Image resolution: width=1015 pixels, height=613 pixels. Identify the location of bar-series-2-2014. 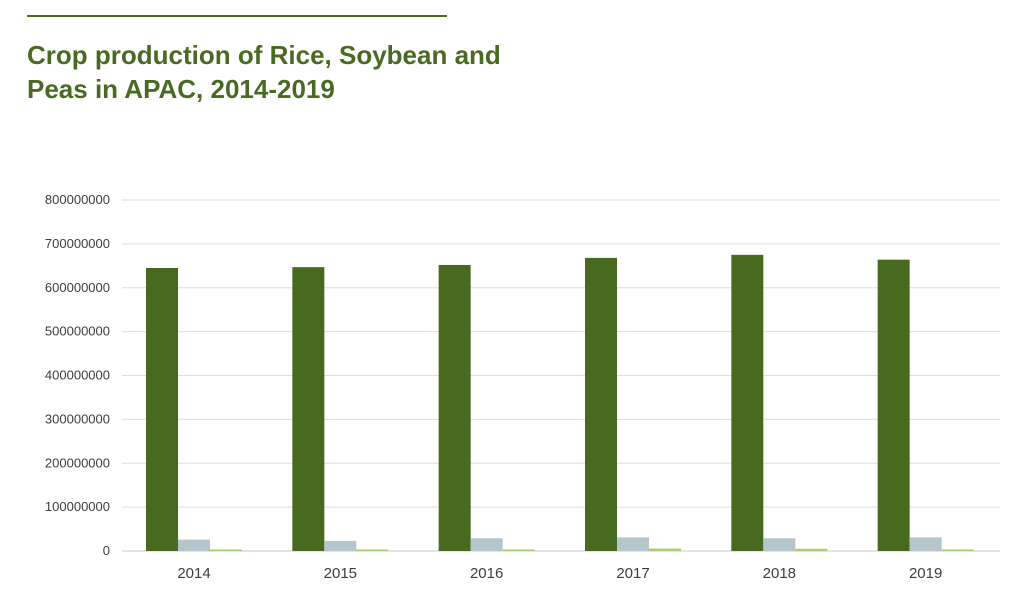
(194, 545).